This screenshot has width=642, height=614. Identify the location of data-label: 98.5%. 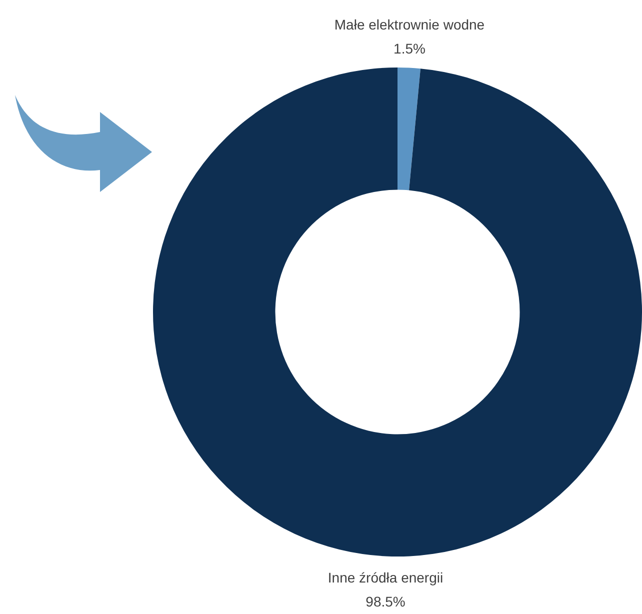
(386, 602).